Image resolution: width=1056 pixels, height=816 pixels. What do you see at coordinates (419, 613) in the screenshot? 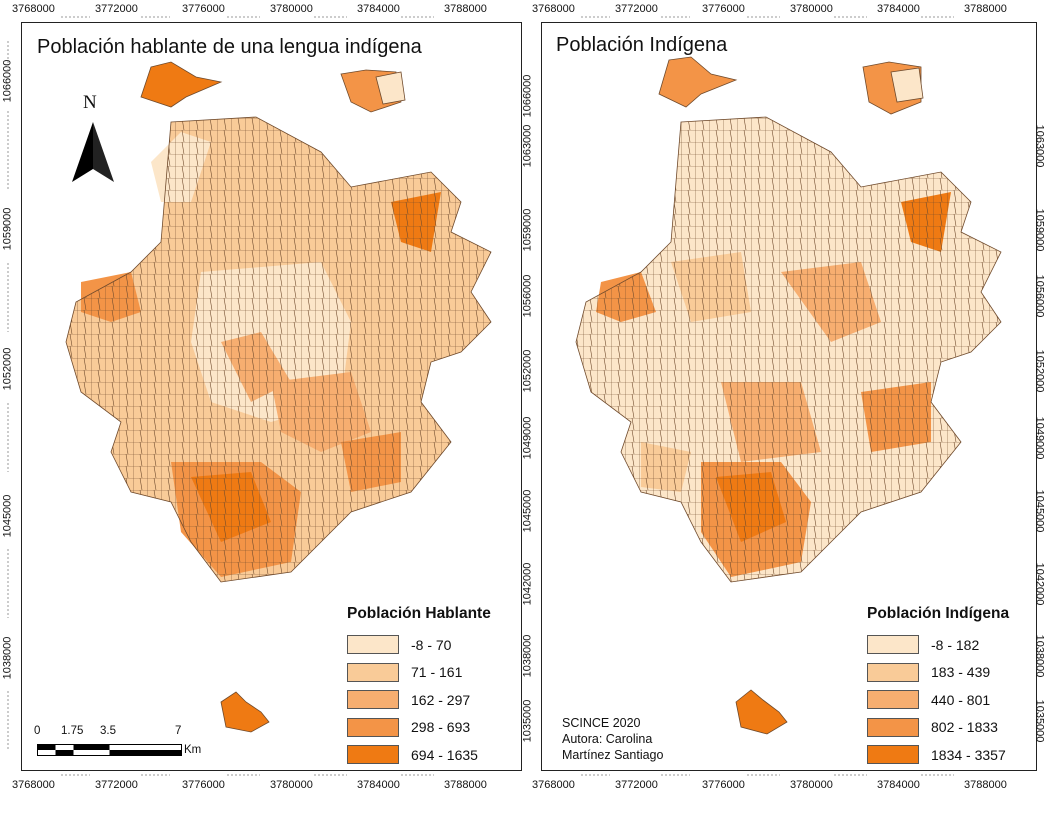
I see `legend-title: Población Hablante` at bounding box center [419, 613].